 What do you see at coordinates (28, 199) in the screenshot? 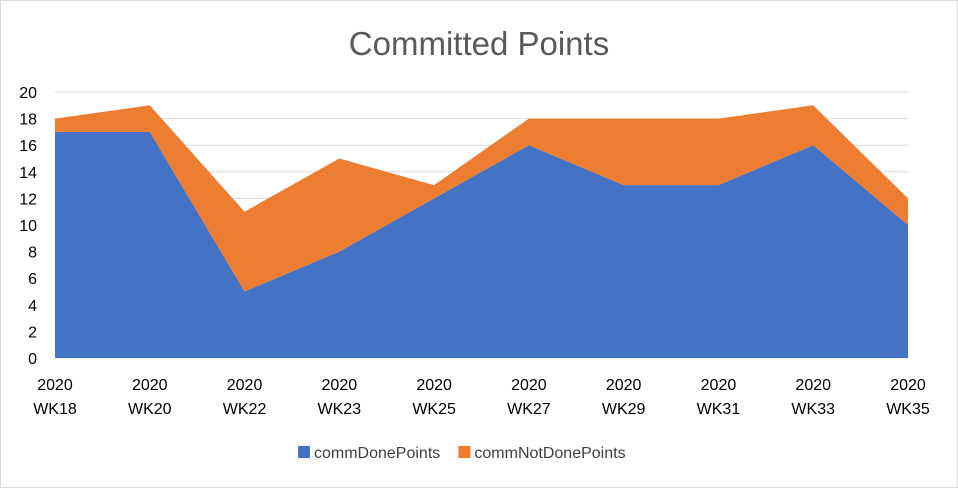
I see `y-tick-label: 12` at bounding box center [28, 199].